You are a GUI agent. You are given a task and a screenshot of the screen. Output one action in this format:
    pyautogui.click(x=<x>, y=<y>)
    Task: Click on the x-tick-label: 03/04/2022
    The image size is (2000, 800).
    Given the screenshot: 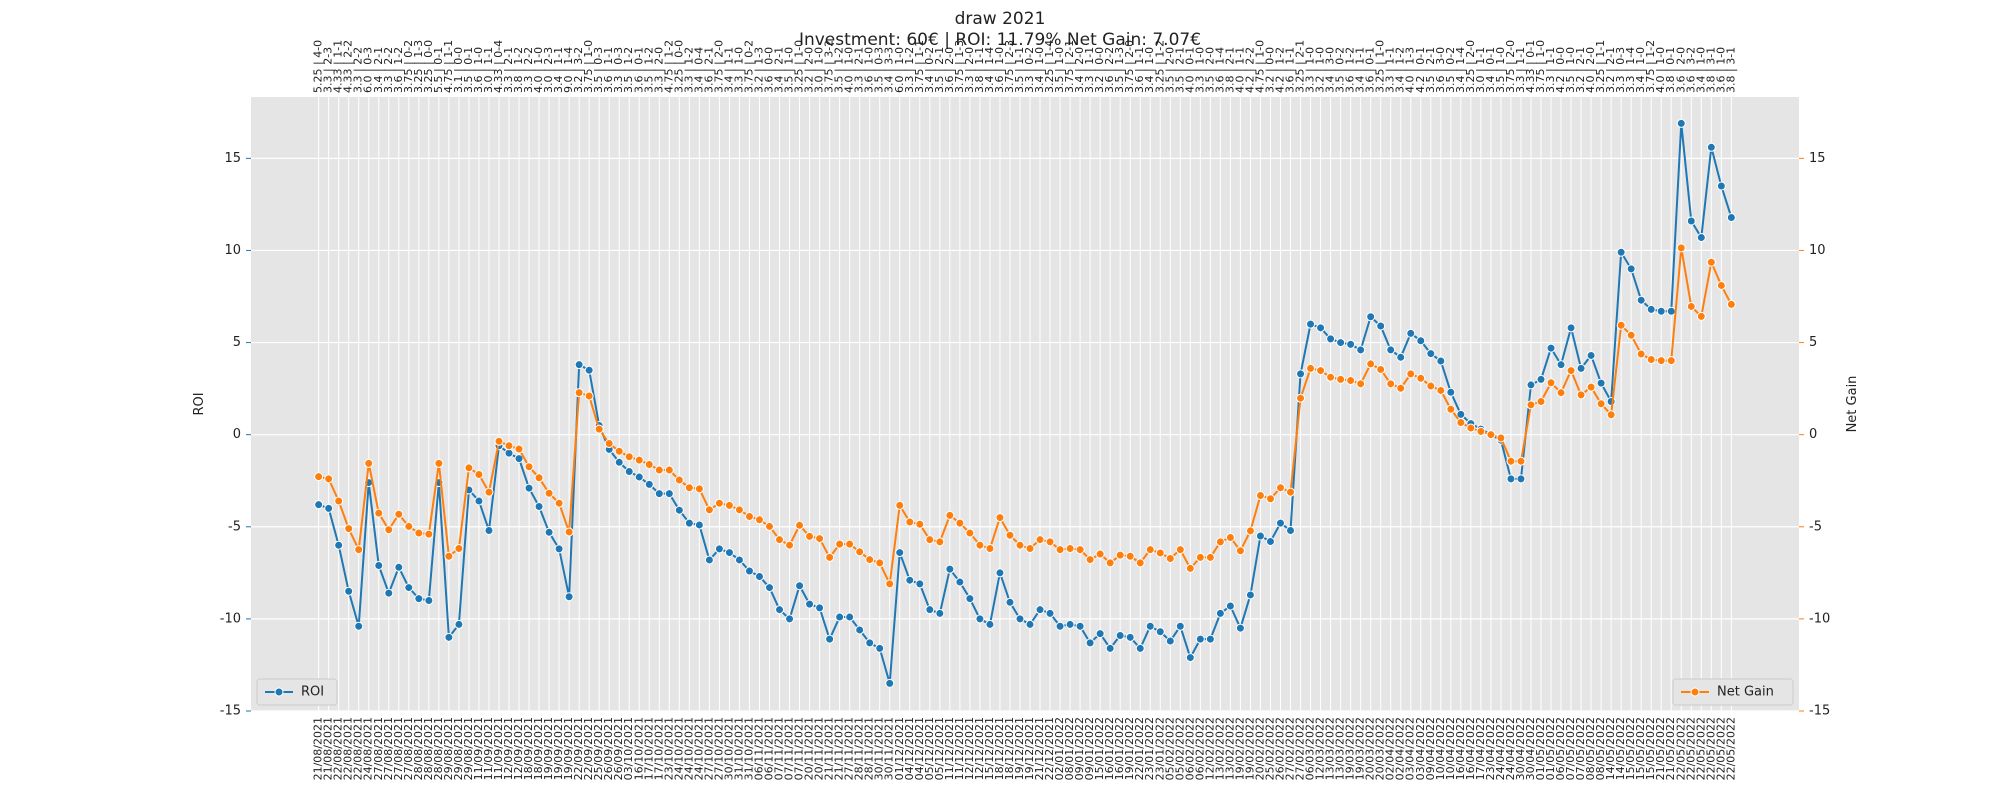 What is the action you would take?
    pyautogui.click(x=1410, y=748)
    